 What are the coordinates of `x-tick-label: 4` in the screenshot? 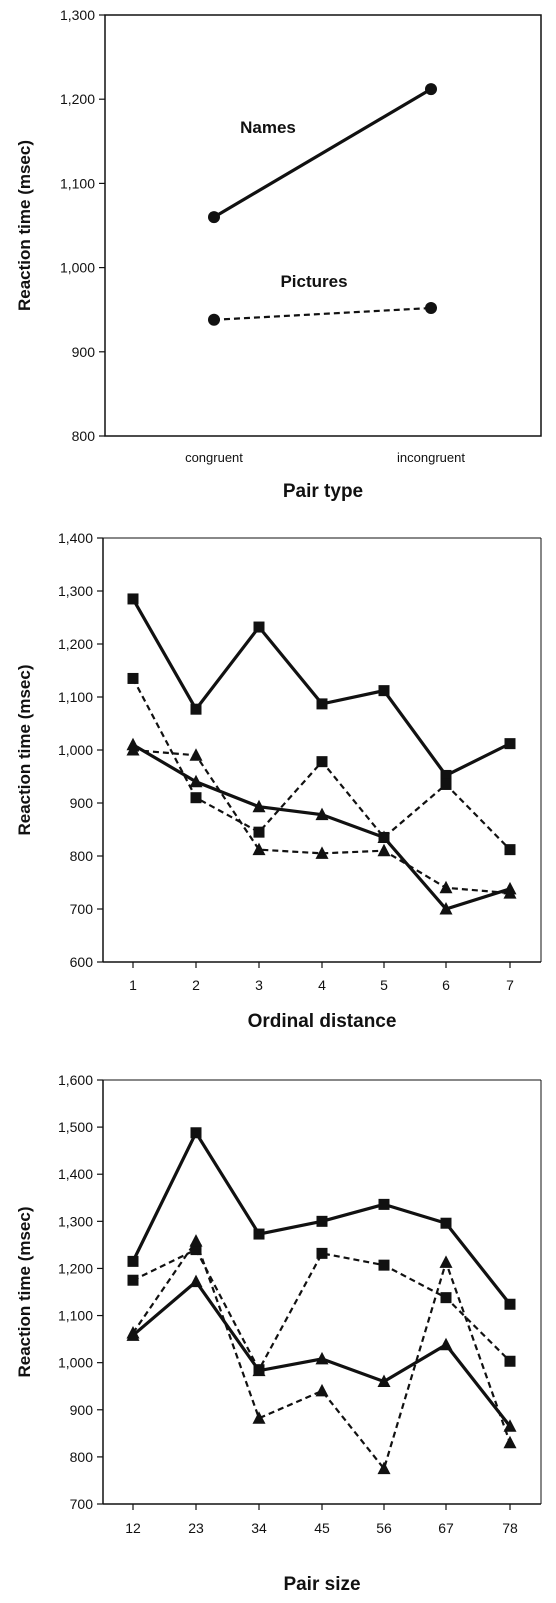 It's located at (322, 985).